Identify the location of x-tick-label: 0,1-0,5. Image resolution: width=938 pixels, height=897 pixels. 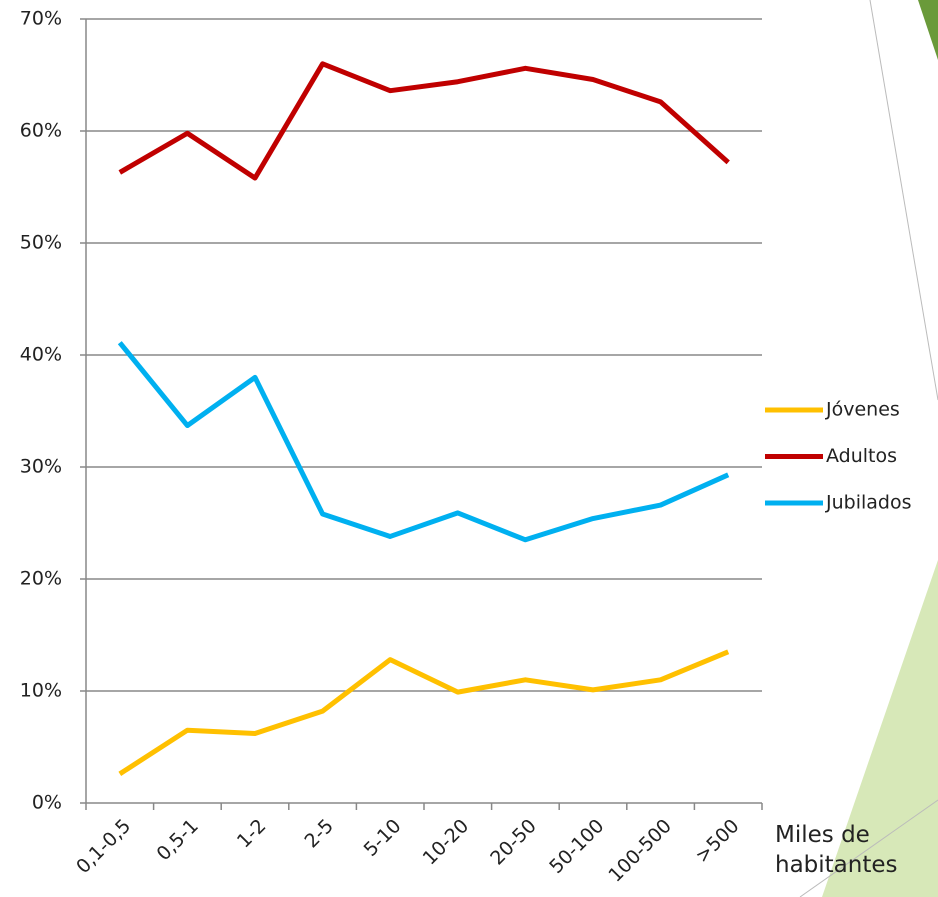
(103, 846).